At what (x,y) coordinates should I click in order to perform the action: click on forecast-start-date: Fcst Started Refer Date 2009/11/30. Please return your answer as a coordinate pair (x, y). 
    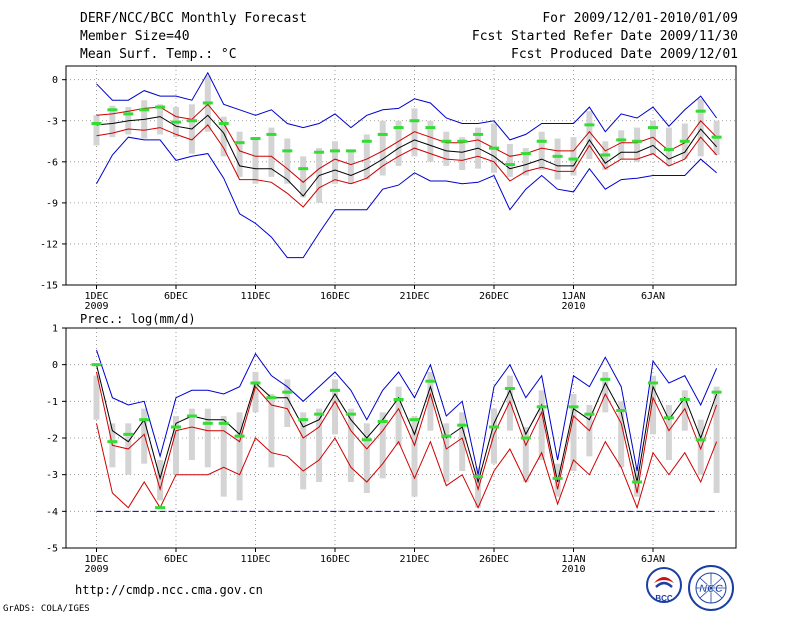
    Looking at the image, I should click on (604, 36).